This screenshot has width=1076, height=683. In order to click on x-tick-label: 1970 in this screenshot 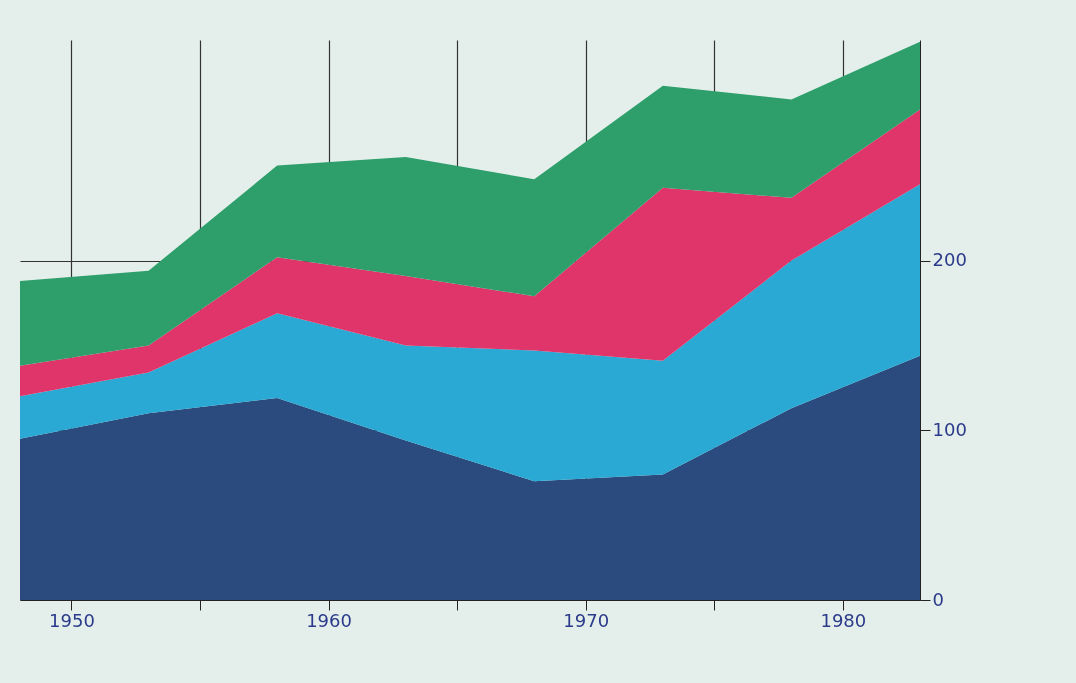, I will do `click(586, 620)`.